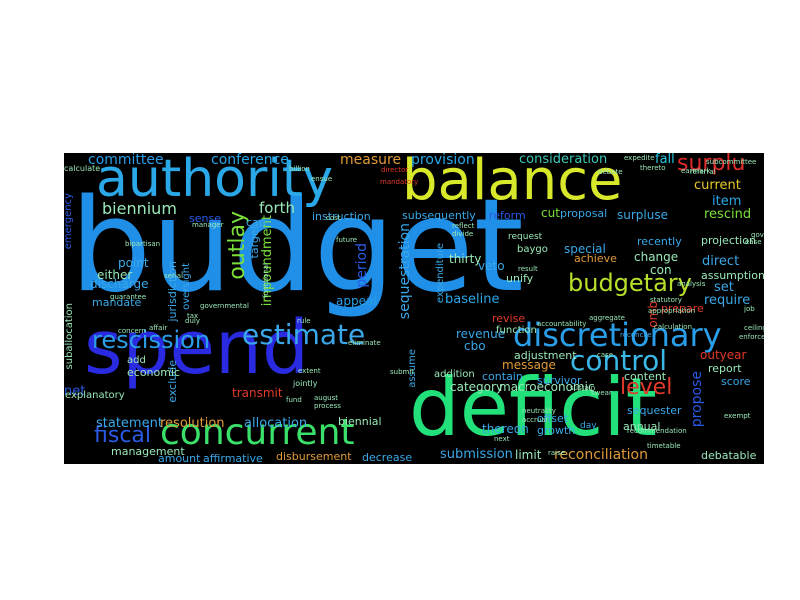  I want to click on word-change: change, so click(656, 257).